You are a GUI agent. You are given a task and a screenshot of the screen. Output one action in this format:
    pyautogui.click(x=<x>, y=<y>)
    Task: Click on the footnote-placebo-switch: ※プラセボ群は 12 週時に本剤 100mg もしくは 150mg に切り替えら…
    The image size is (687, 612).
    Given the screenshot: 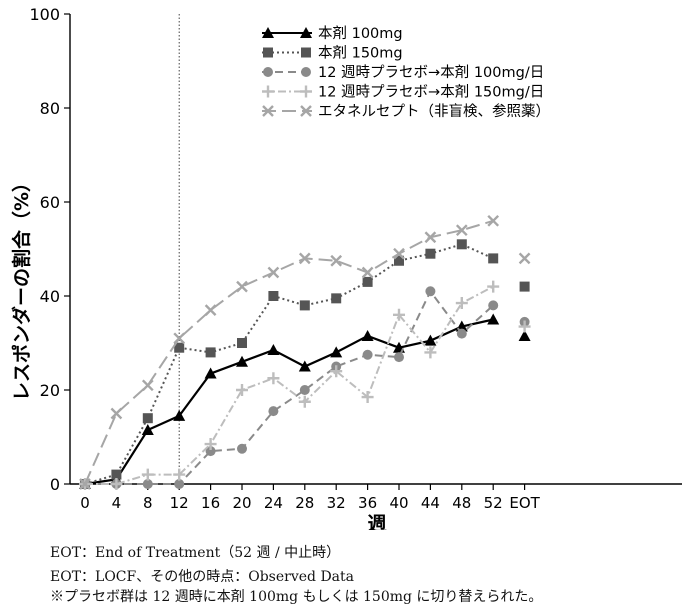 What is the action you would take?
    pyautogui.click(x=296, y=597)
    